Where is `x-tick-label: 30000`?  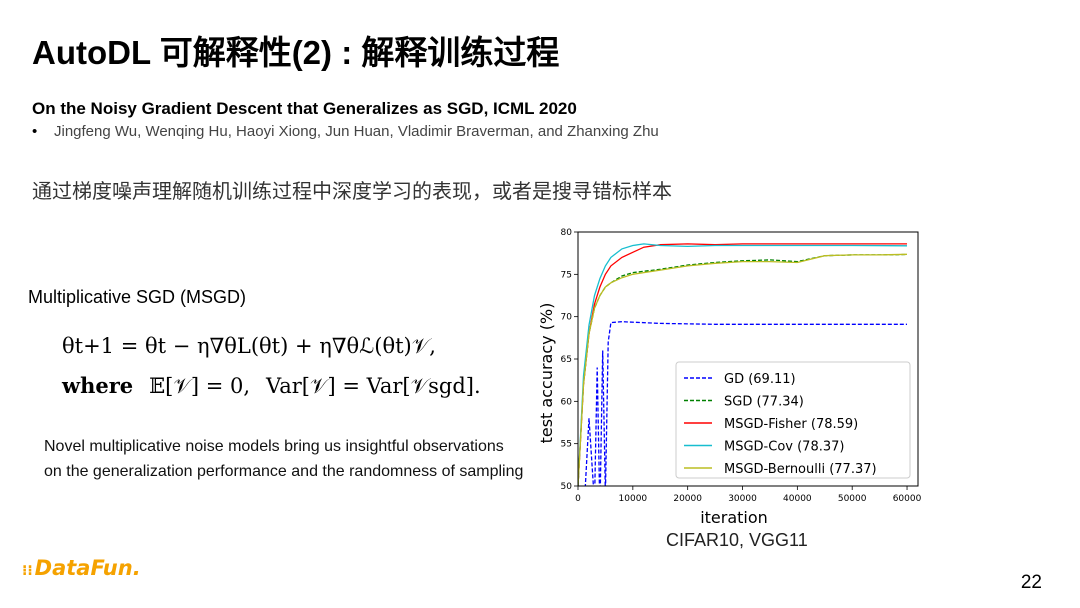 x-tick-label: 30000 is located at coordinates (742, 499).